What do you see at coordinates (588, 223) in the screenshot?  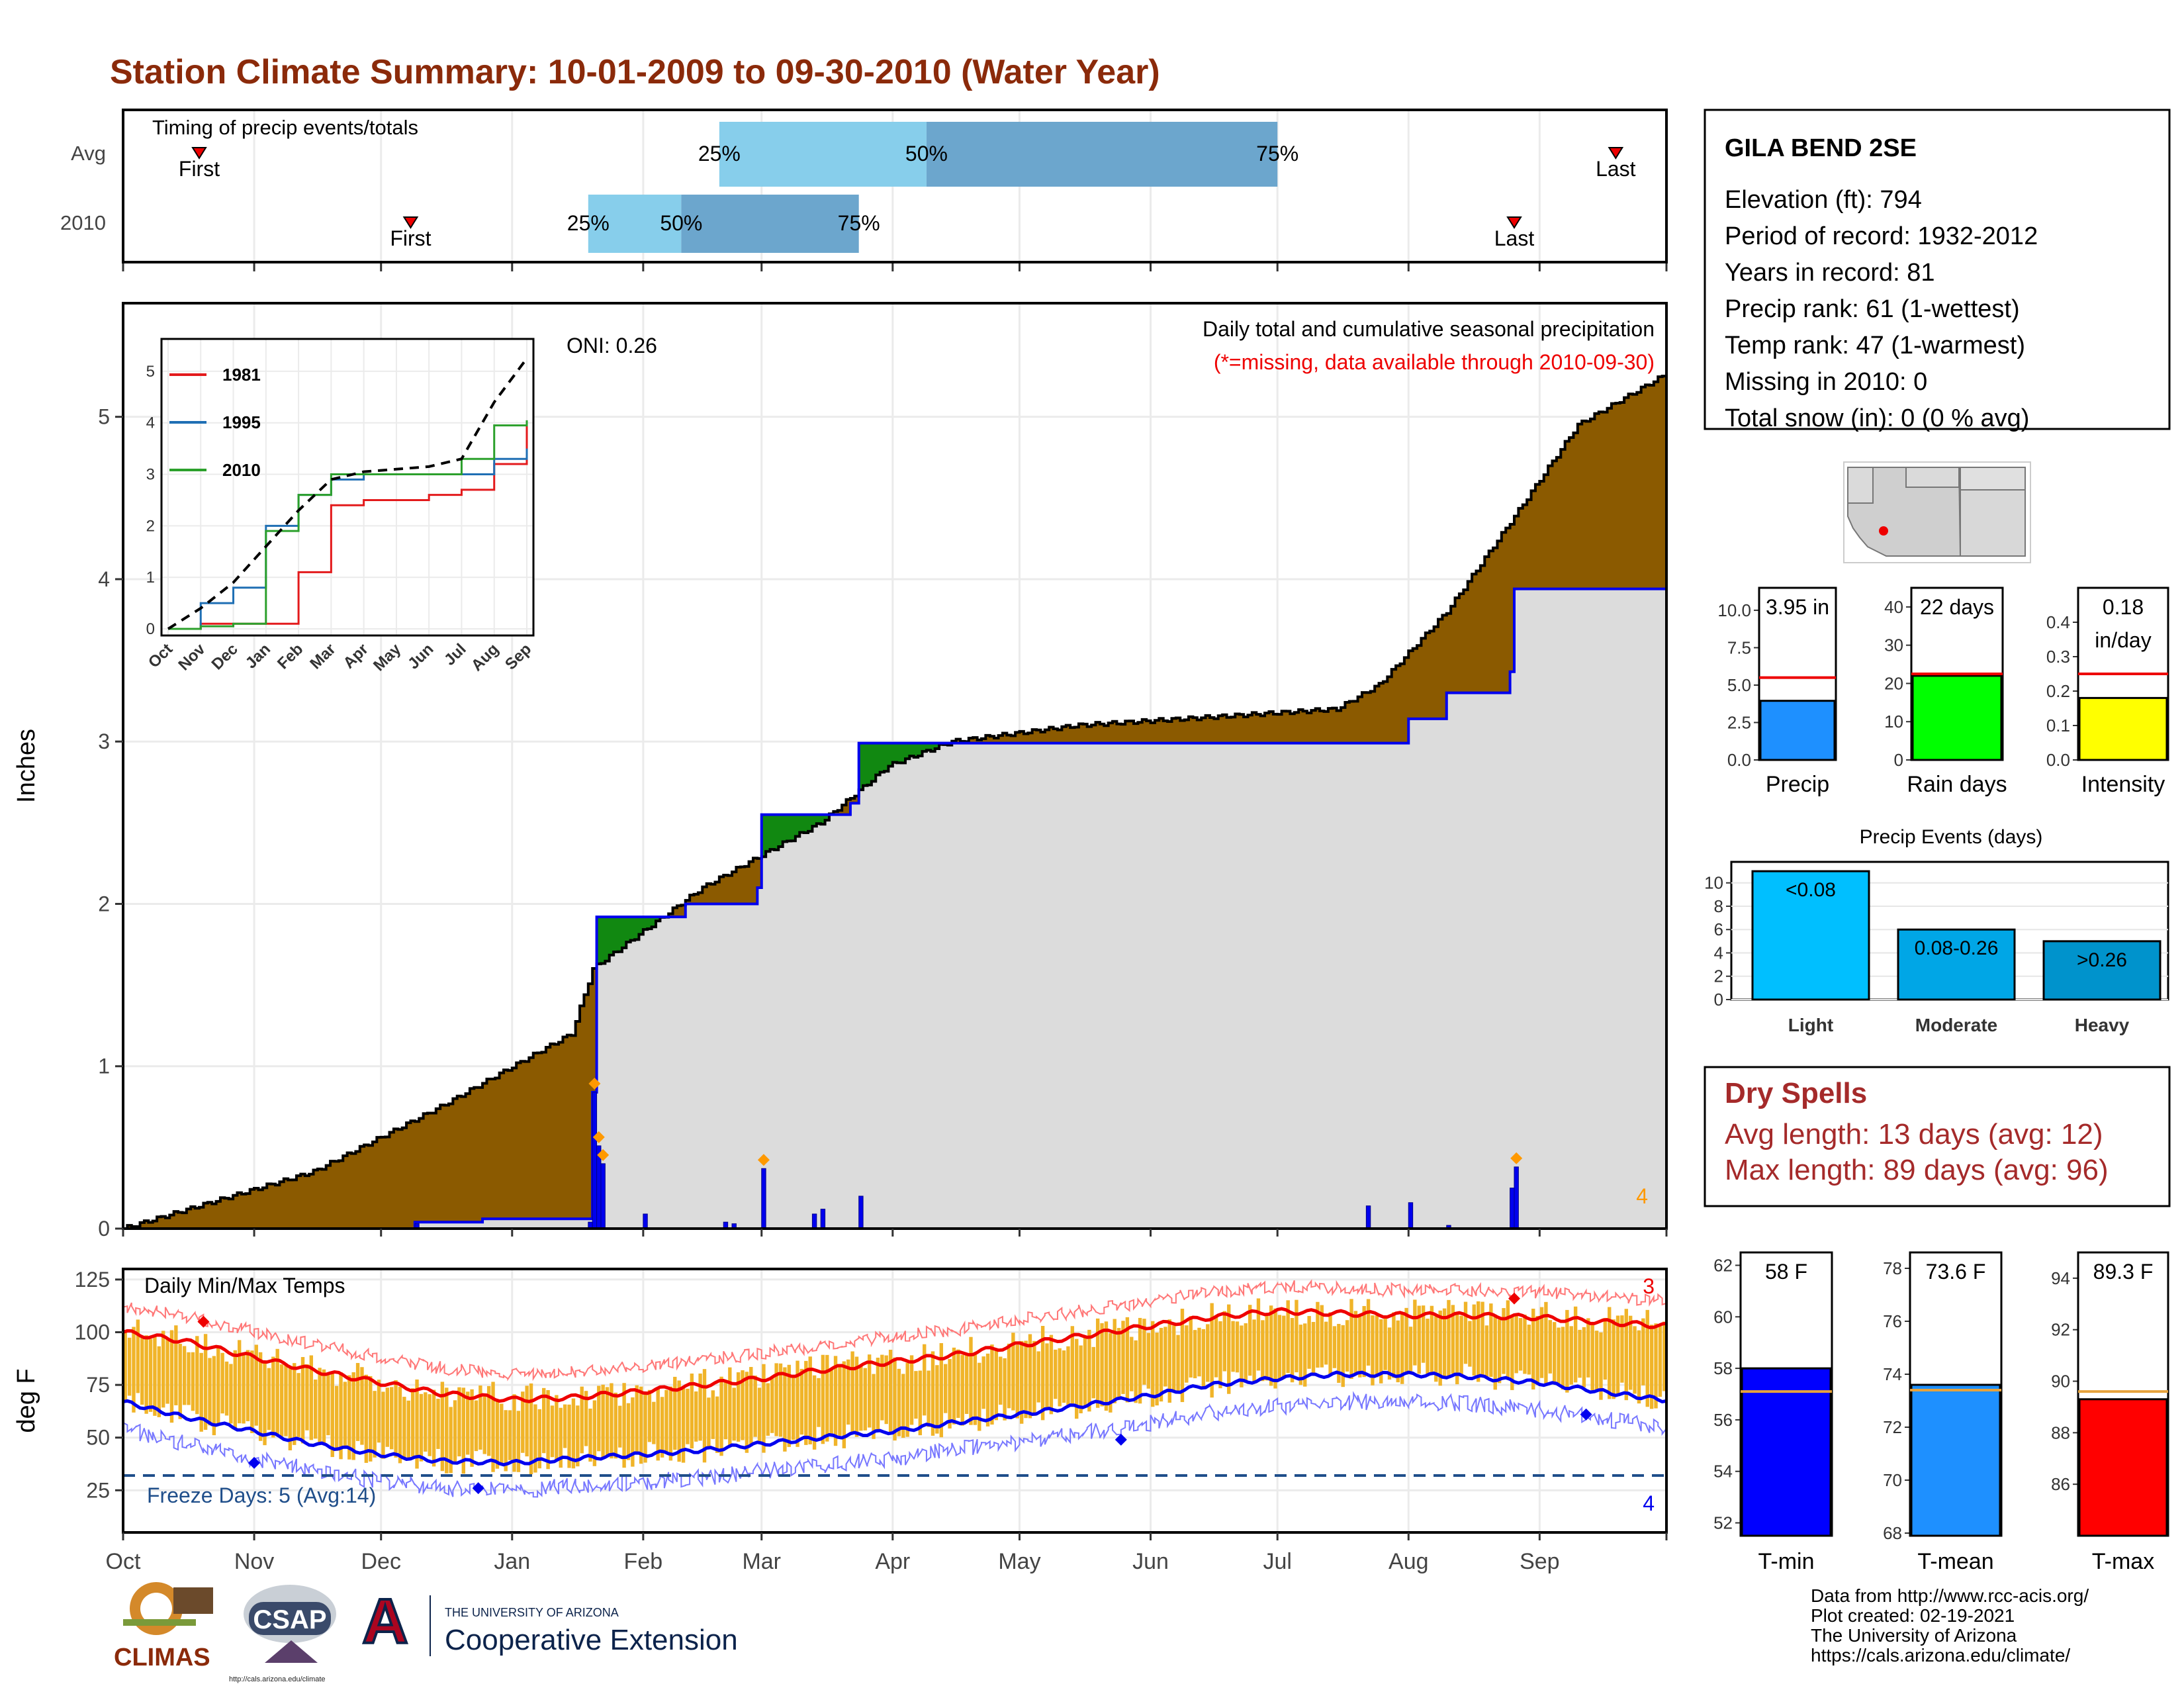 I see `timing-percent-label: 25%` at bounding box center [588, 223].